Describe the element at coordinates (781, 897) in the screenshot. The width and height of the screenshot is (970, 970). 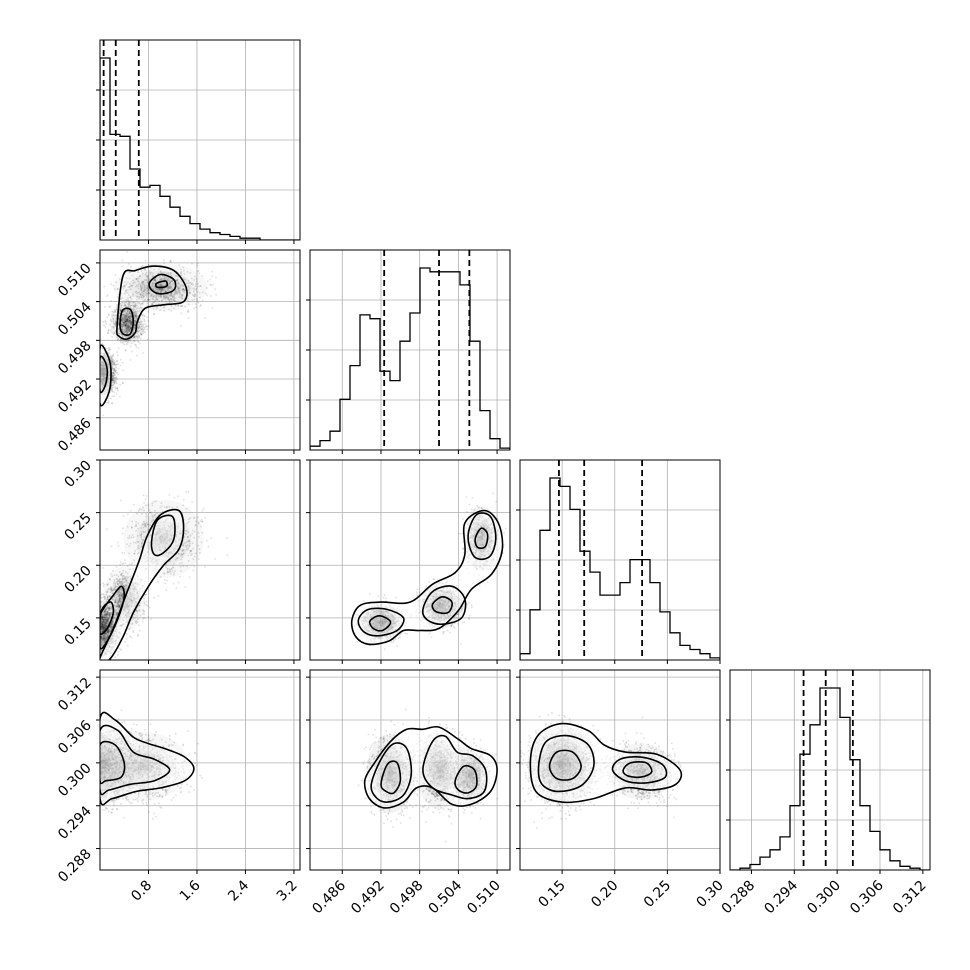
I see `x-tick-label: 0.294` at that location.